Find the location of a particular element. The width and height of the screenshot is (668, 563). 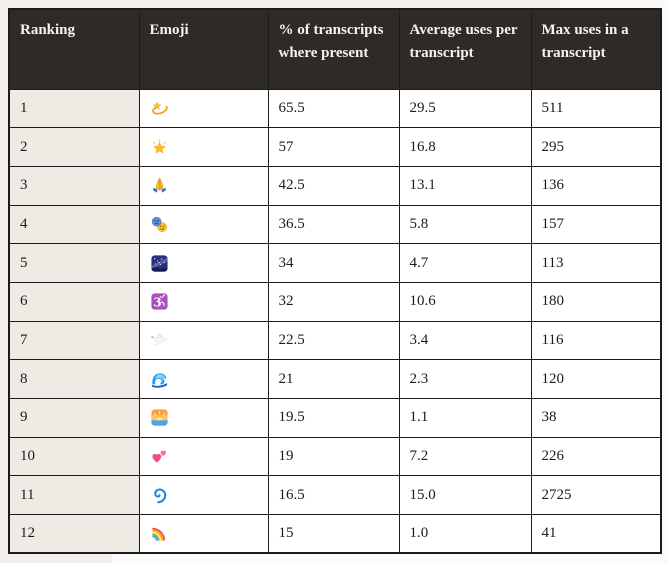

max-uses-cell: 41 is located at coordinates (596, 534).